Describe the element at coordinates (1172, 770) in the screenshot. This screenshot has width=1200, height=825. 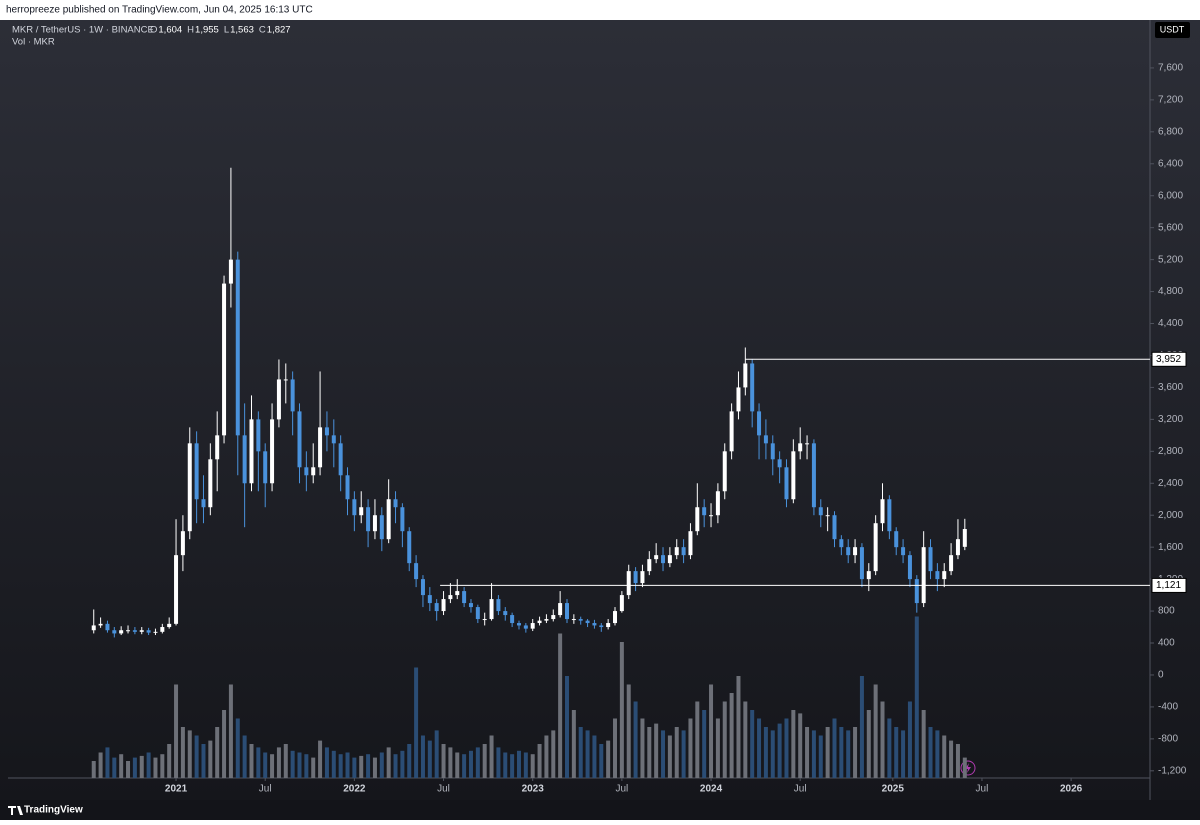
I see `y-tick-label: -1,200` at that location.